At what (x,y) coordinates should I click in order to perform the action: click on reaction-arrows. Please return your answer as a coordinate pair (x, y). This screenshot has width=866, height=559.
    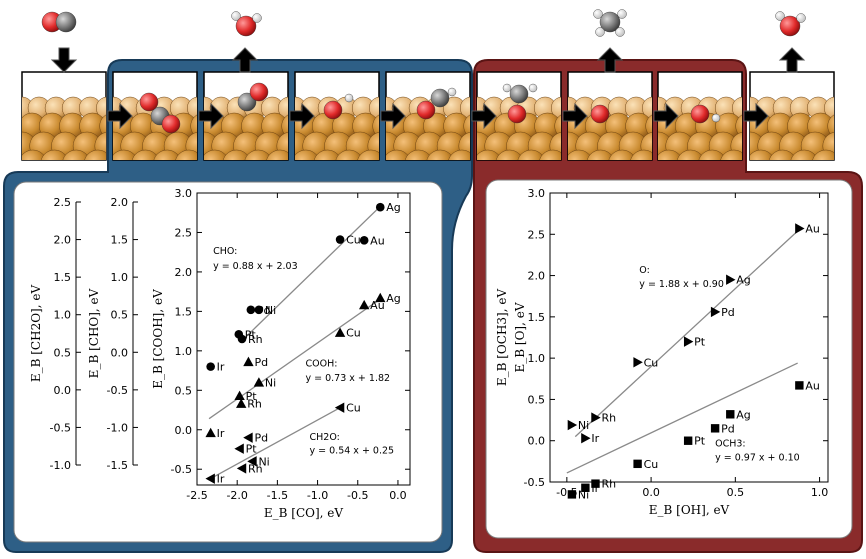
    Looking at the image, I should click on (428, 88).